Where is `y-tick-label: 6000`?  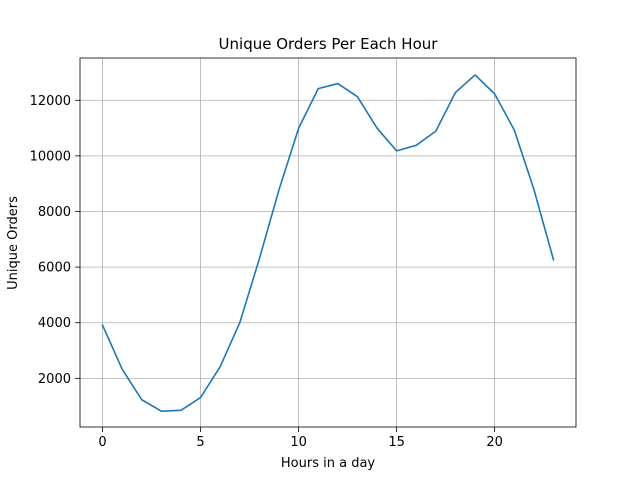 y-tick-label: 6000 is located at coordinates (54, 268).